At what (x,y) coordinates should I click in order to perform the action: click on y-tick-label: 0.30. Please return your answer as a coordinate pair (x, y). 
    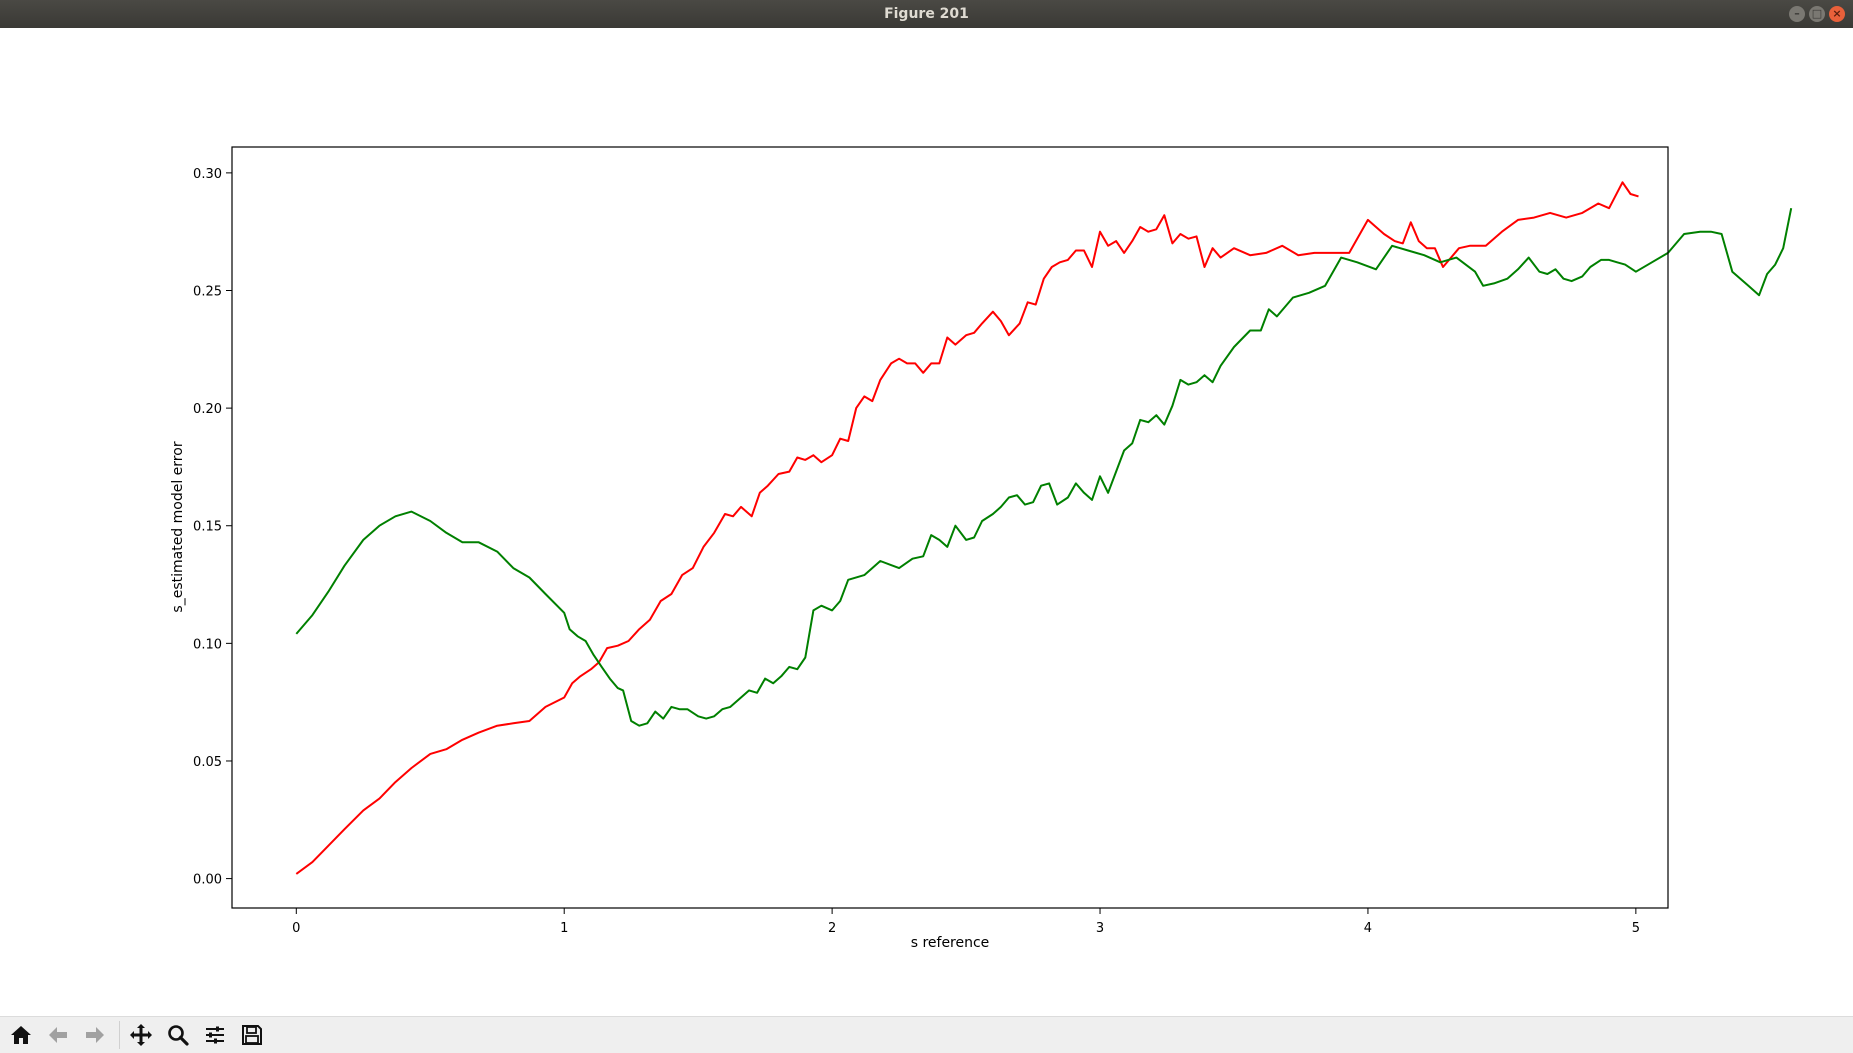
    Looking at the image, I should click on (207, 174).